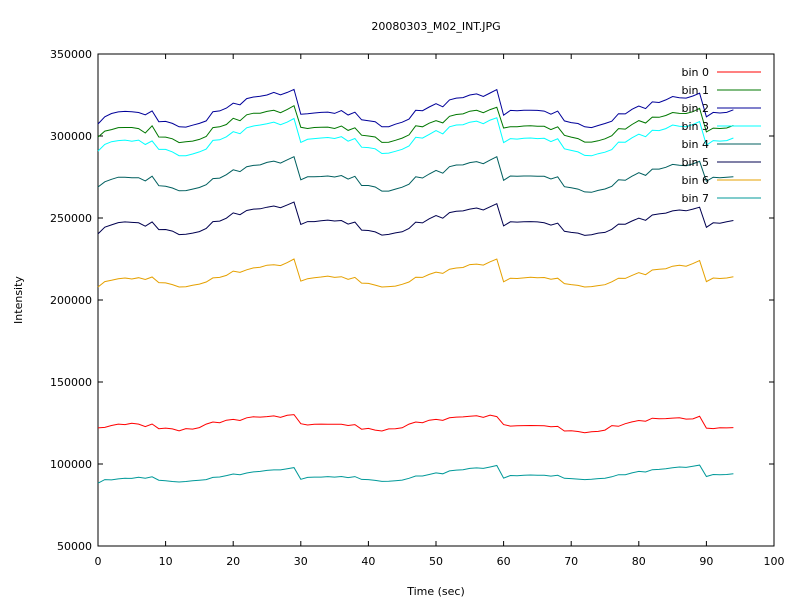  Describe the element at coordinates (639, 561) in the screenshot. I see `x-tick-label: 80` at that location.